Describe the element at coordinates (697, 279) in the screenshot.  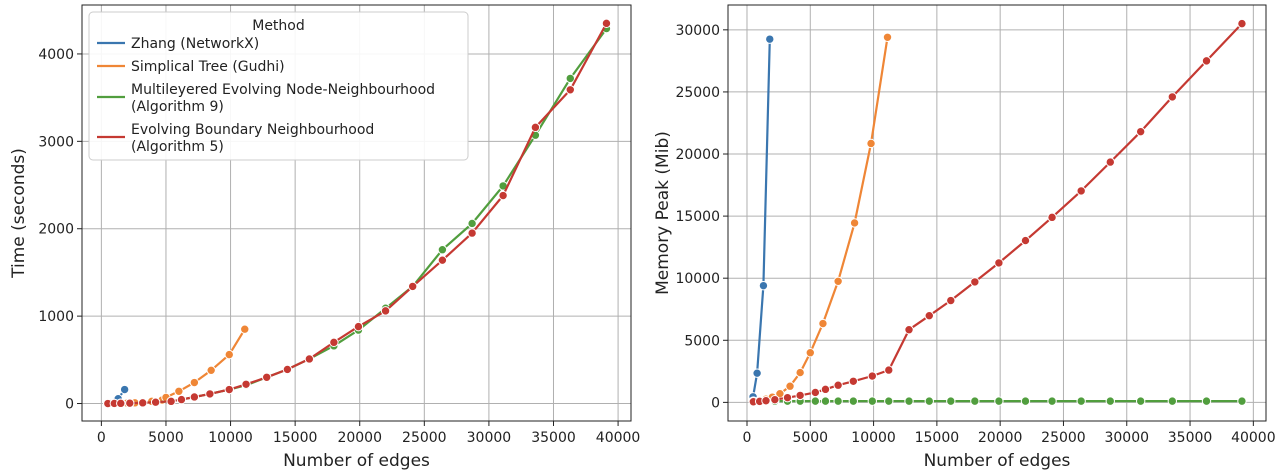
I see `y-tick-label: 10000` at that location.